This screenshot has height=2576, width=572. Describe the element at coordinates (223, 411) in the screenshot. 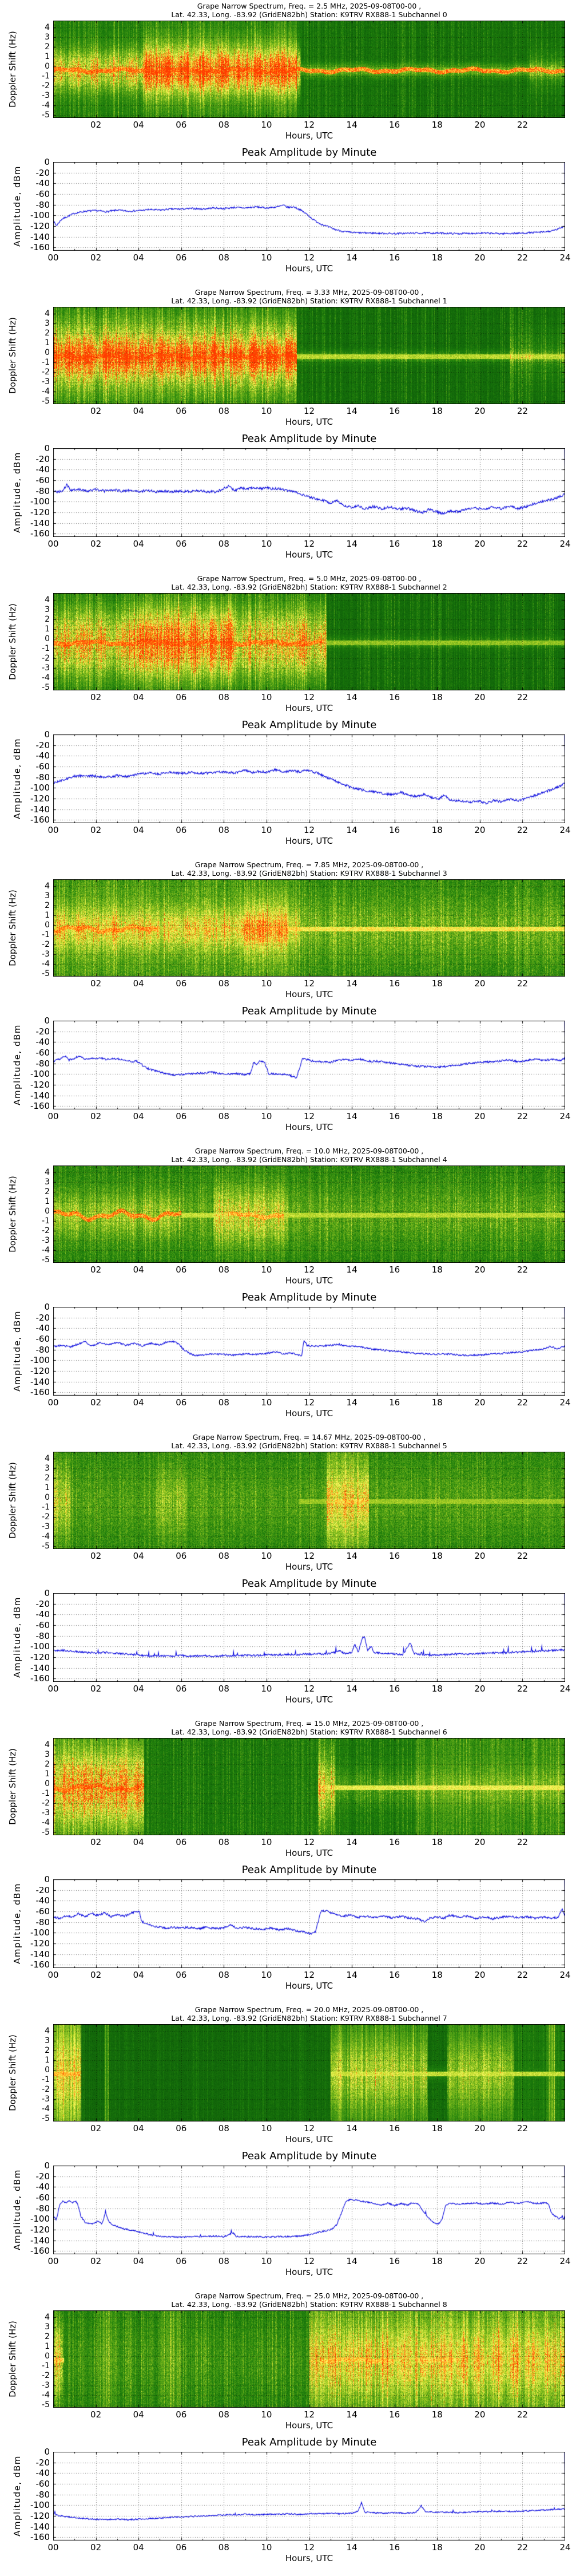

I see `x-tick-label: 08` at that location.